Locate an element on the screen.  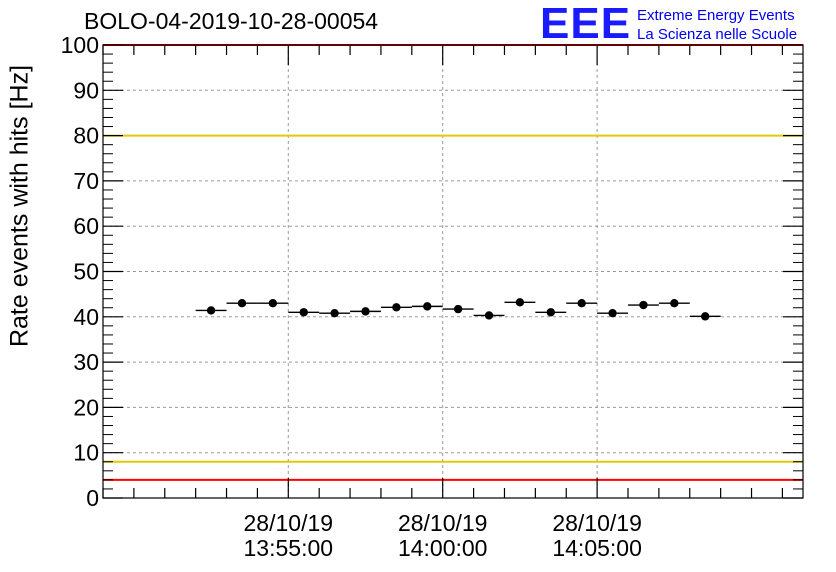
data-points is located at coordinates (458, 309).